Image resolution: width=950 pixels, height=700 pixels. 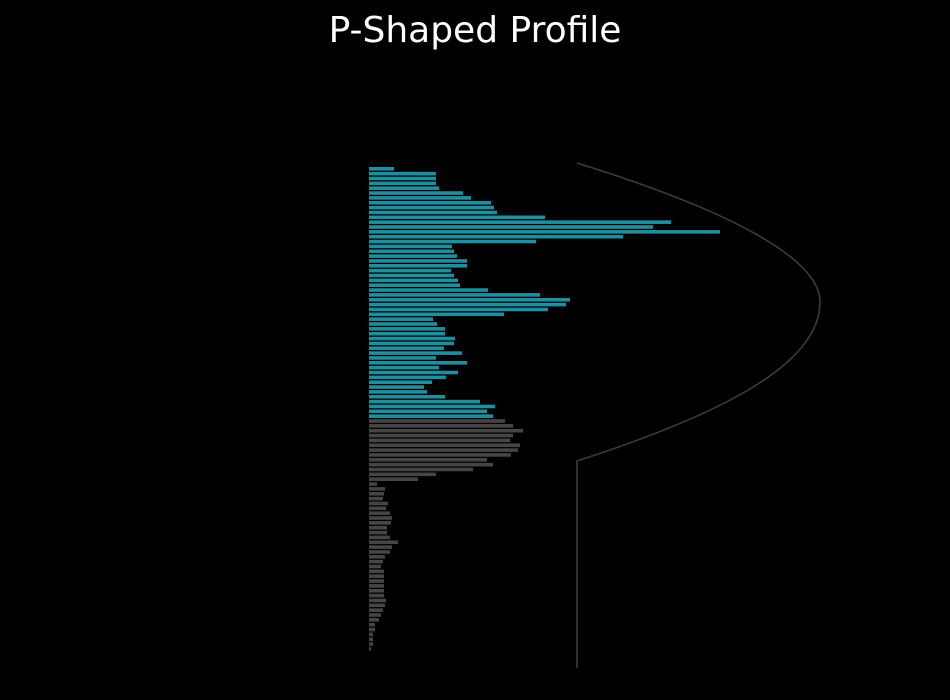 I want to click on chart-title: P-Shaped Profile, so click(x=475, y=30).